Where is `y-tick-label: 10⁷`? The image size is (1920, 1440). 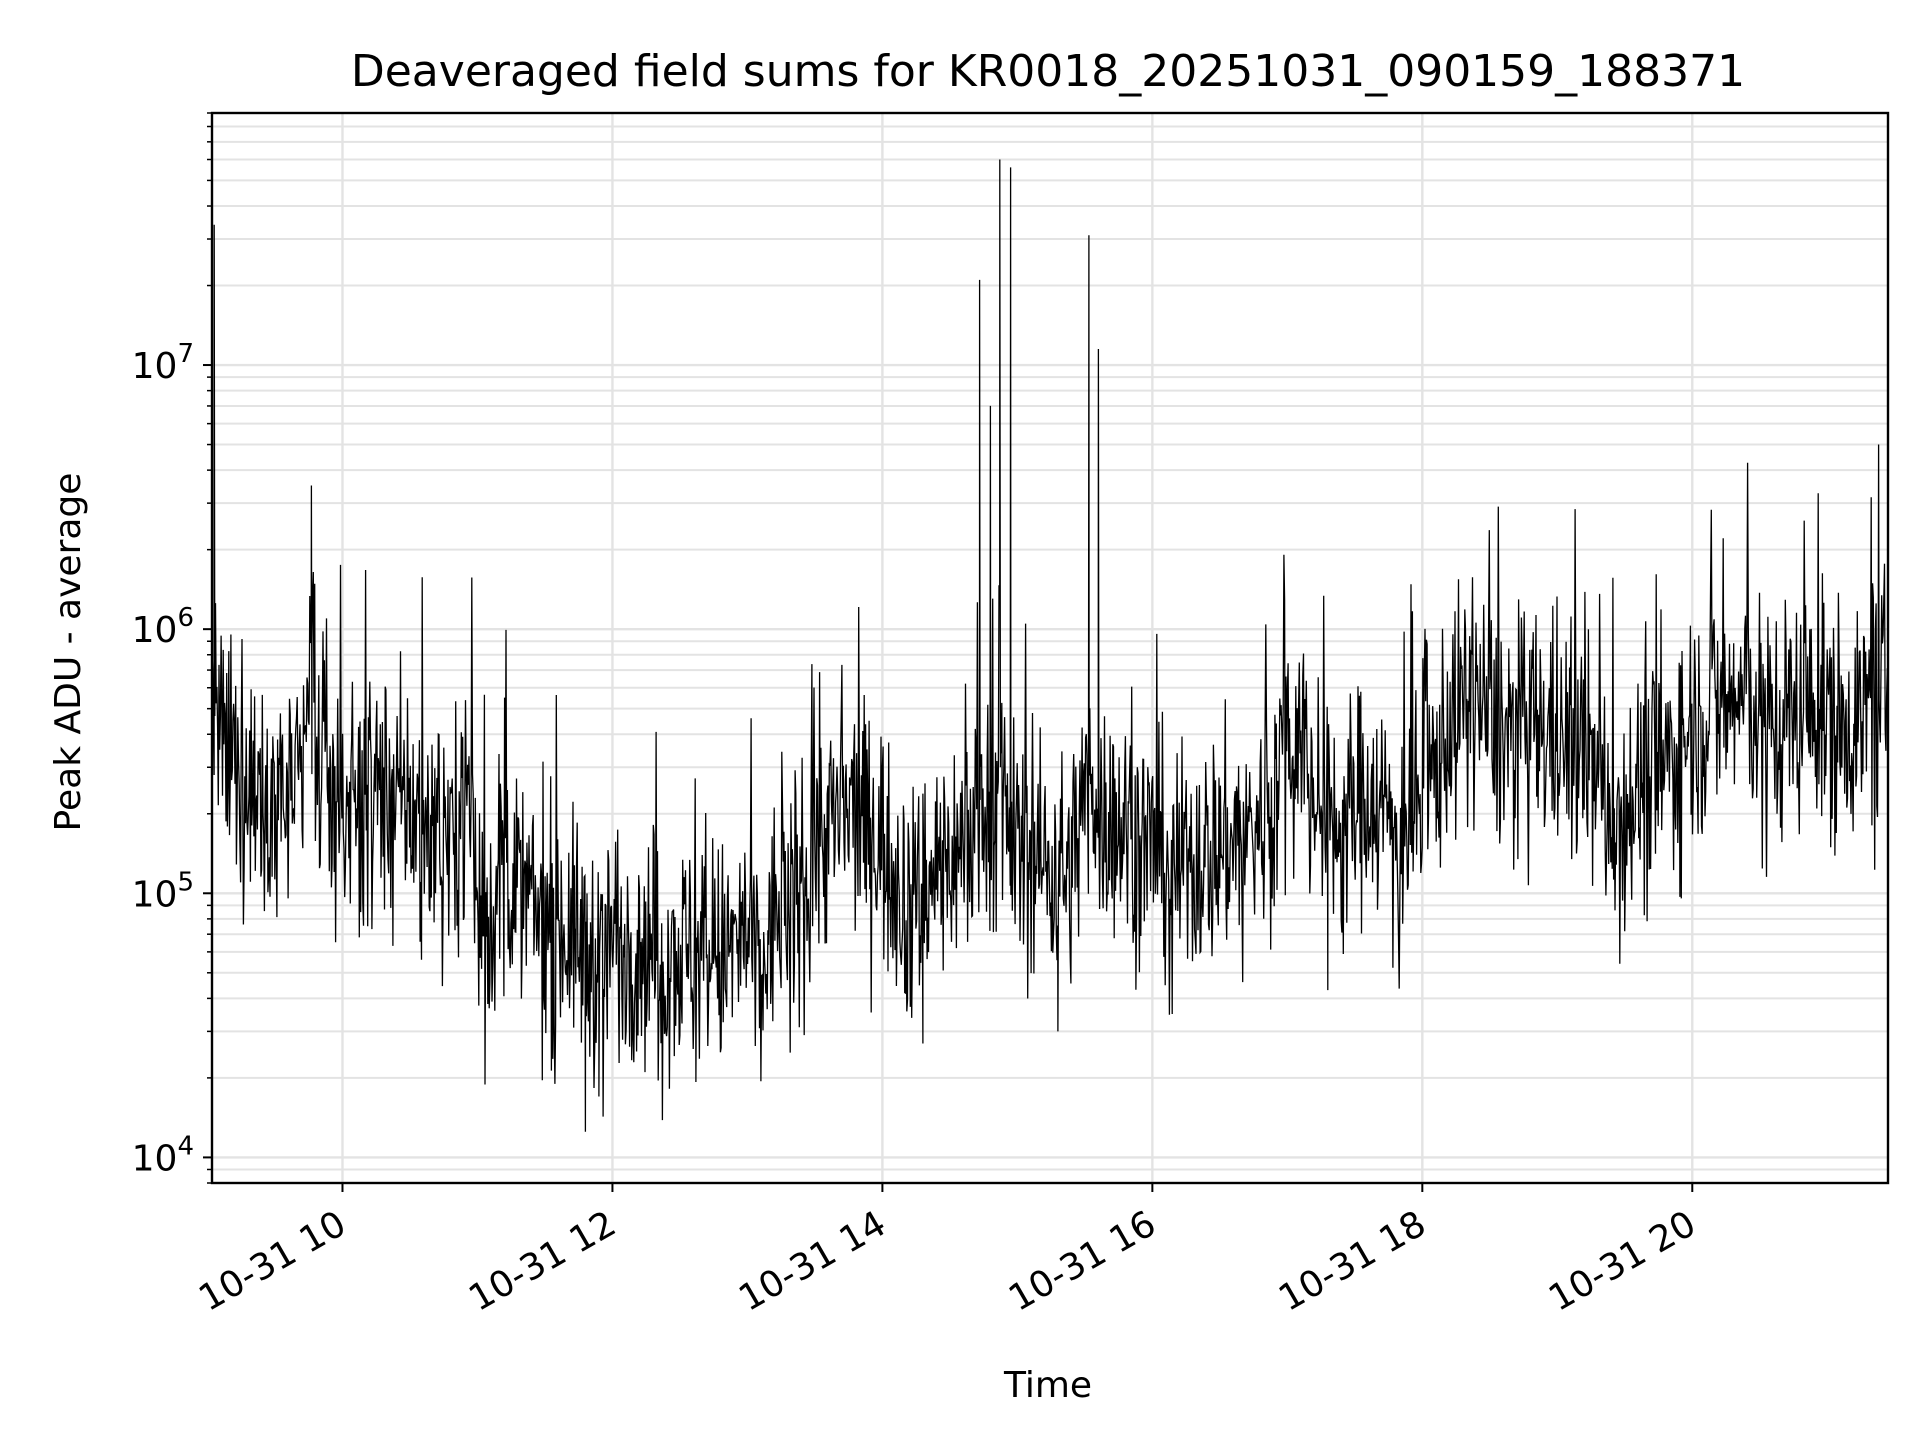 y-tick-label: 10⁷ is located at coordinates (163, 363).